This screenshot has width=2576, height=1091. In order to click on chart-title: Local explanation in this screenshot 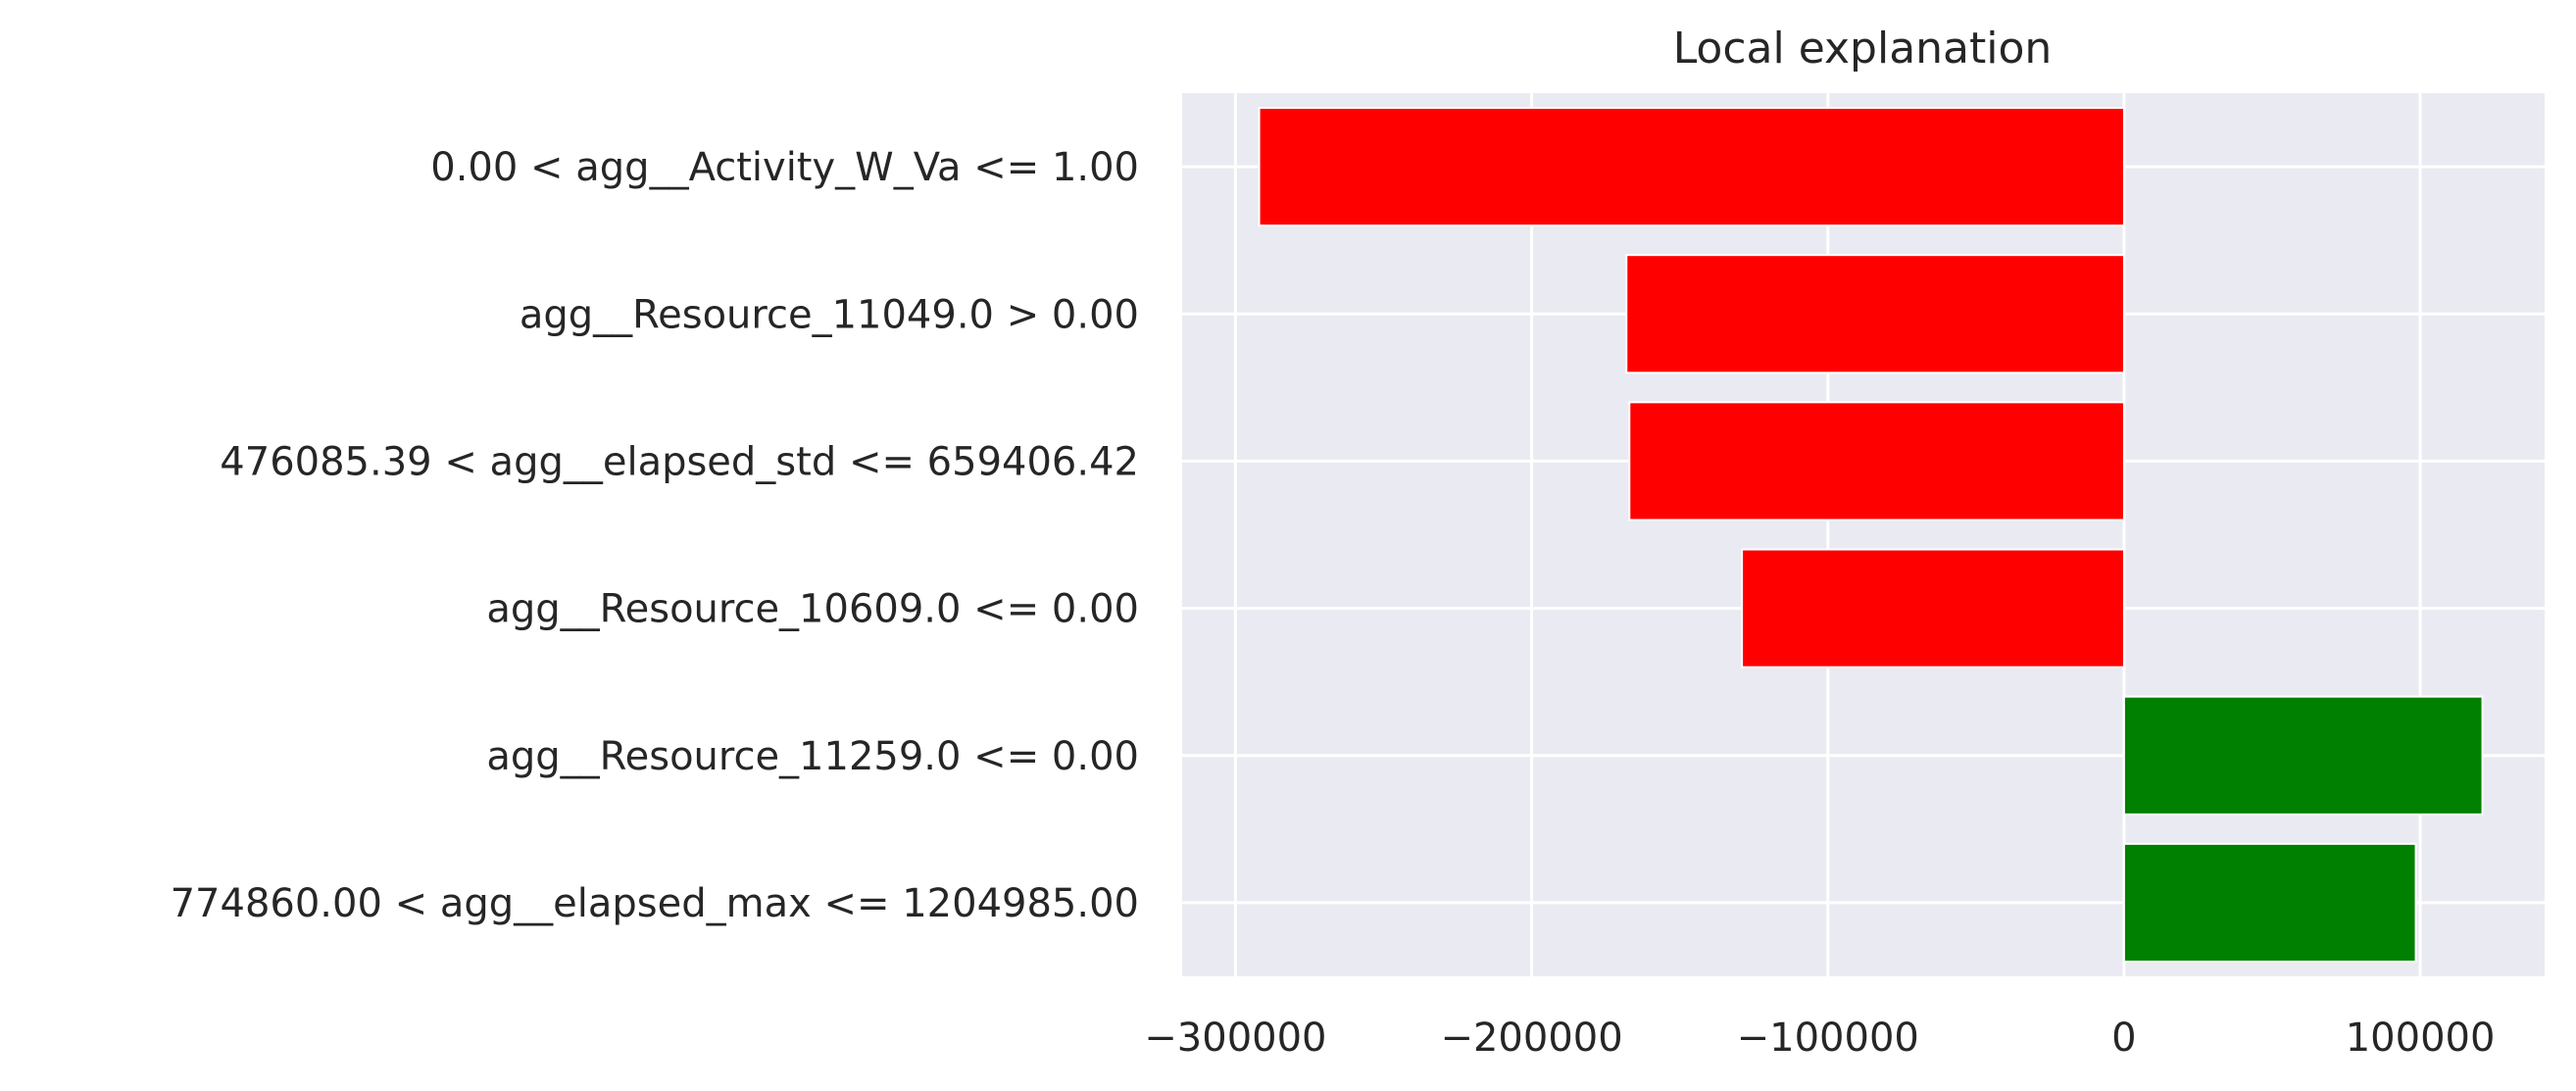, I will do `click(1863, 49)`.